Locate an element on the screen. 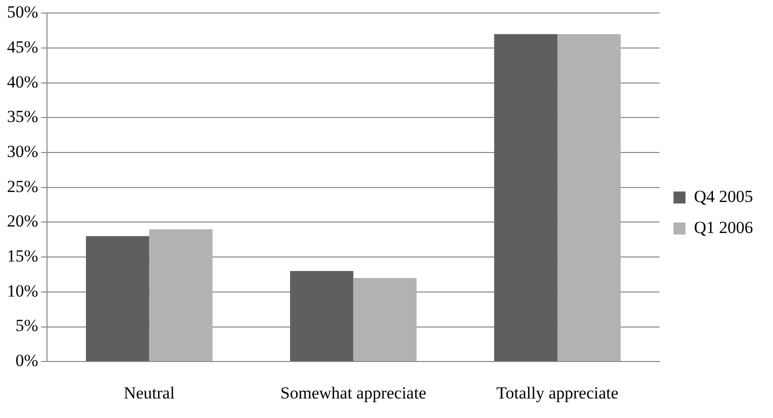 The width and height of the screenshot is (773, 418). y-tick-label: 35% is located at coordinates (22, 116).